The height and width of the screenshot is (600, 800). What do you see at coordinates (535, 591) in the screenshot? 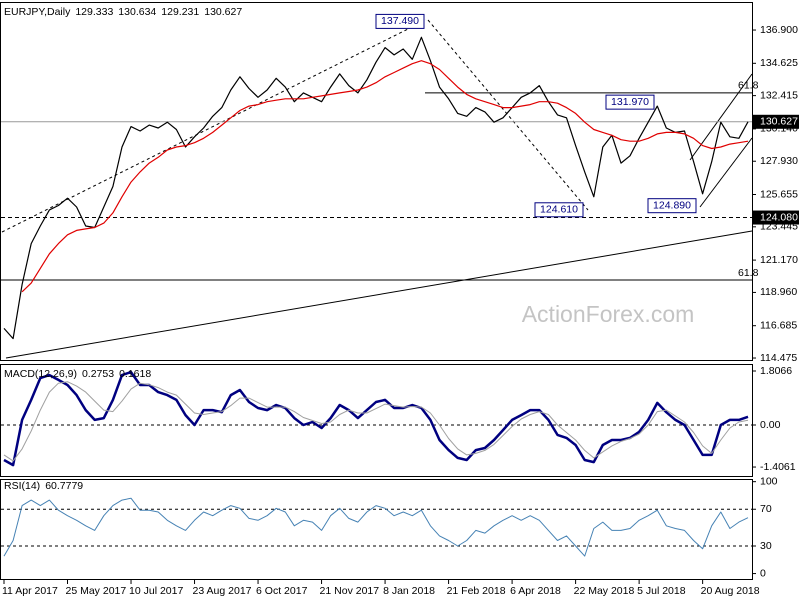
I see `x-tick-label: 6 Apr 2018` at bounding box center [535, 591].